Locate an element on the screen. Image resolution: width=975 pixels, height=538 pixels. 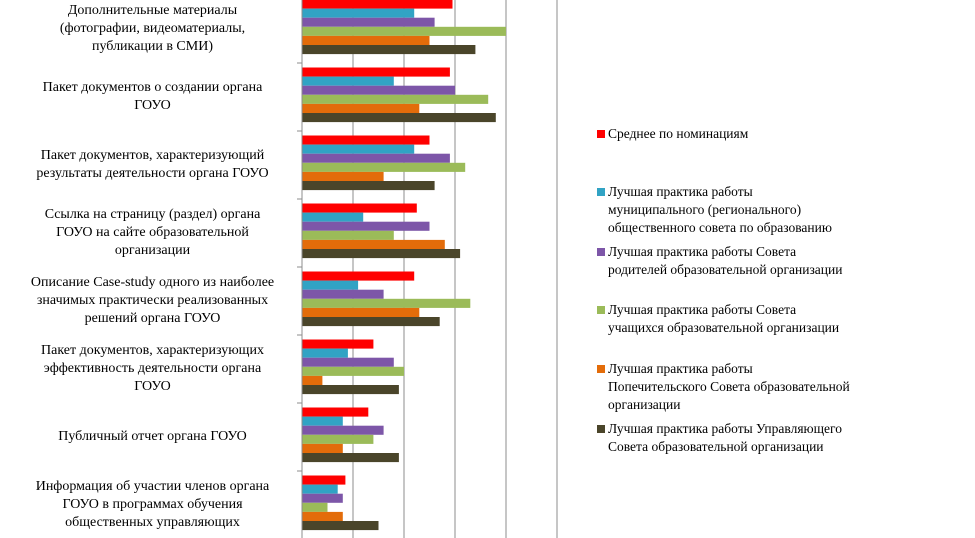
category-label-line: Публичный отчет органа ГОУО is located at coordinates (152, 436).